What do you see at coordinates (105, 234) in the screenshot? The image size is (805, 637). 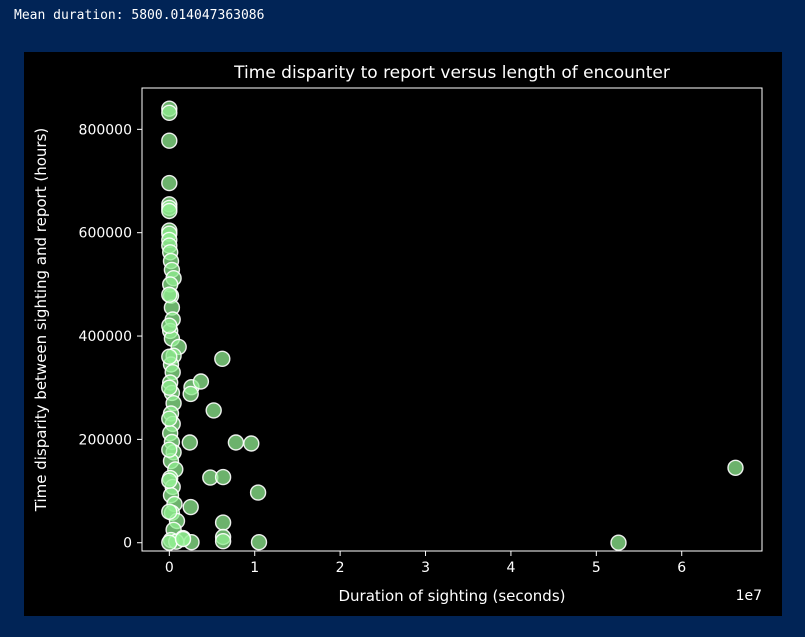 I see `y-tick-label: 600000` at bounding box center [105, 234].